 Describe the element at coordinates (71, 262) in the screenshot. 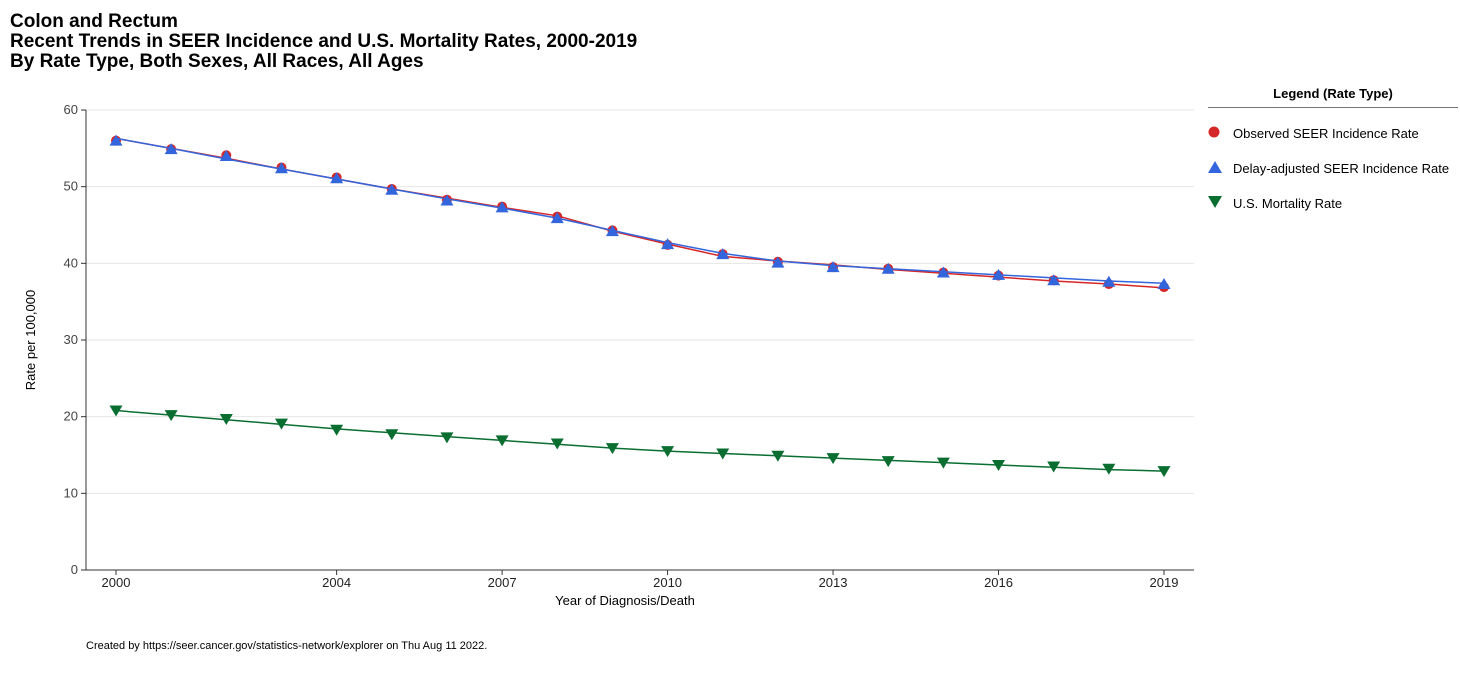

I see `y-tick-label: 40` at that location.